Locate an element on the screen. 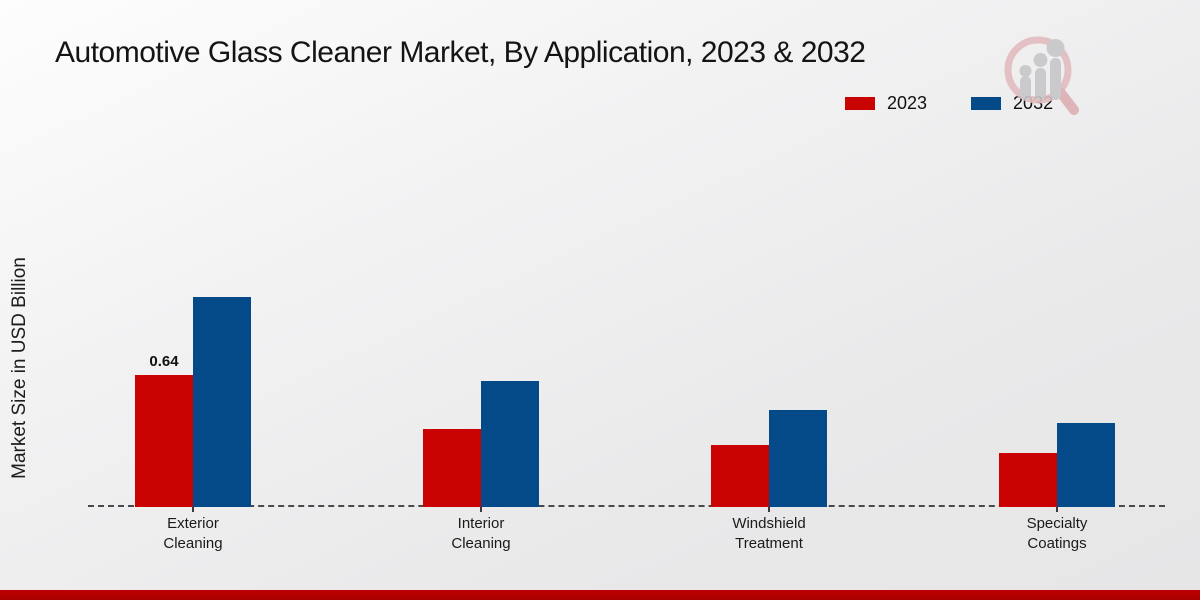 This screenshot has width=1200, height=600. legend-label-2023: 2023 is located at coordinates (907, 103).